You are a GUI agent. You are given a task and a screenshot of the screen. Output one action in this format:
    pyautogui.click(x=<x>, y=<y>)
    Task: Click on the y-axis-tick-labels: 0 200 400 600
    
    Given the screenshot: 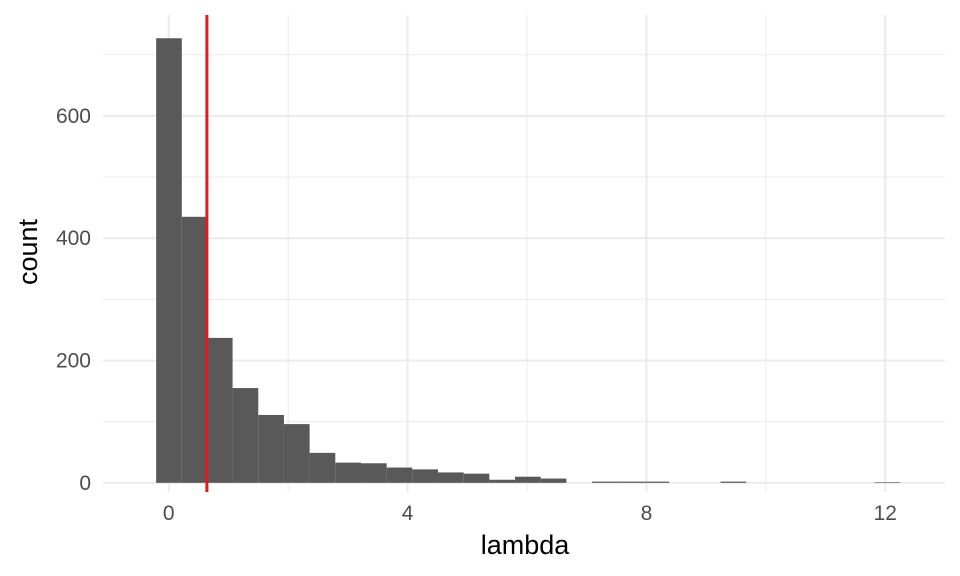 What is the action you would take?
    pyautogui.click(x=73, y=300)
    